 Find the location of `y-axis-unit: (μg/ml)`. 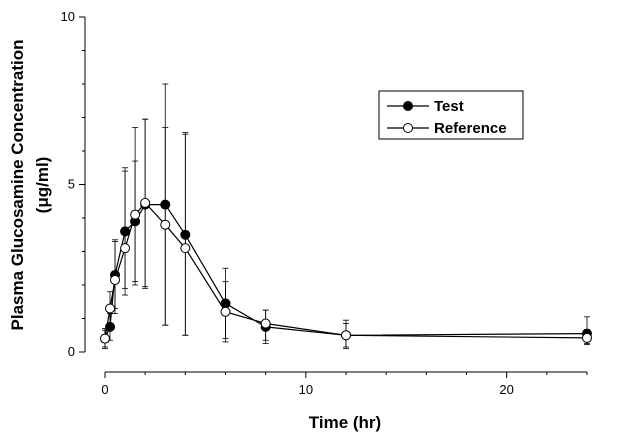

y-axis-unit: (μg/ml) is located at coordinates (42, 185).